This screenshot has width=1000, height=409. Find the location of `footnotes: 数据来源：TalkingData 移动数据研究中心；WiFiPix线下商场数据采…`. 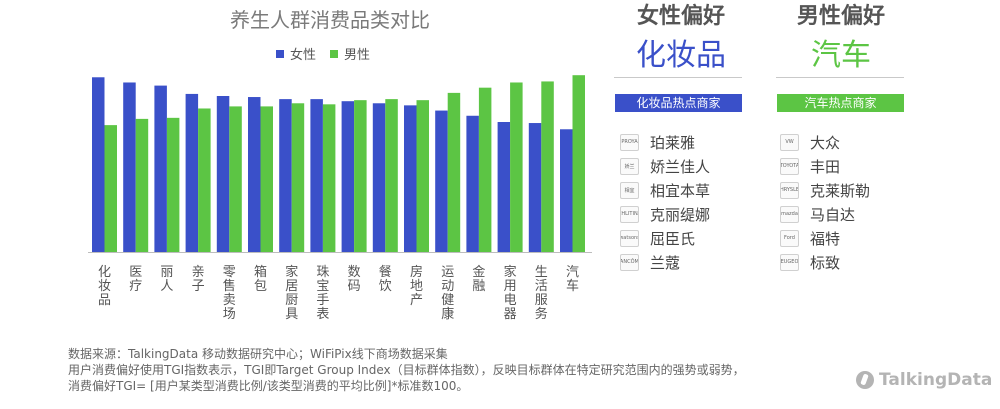

footnotes: 数据来源：TalkingData 移动数据研究中心；WiFiPix线下商场数据采… is located at coordinates (406, 370).